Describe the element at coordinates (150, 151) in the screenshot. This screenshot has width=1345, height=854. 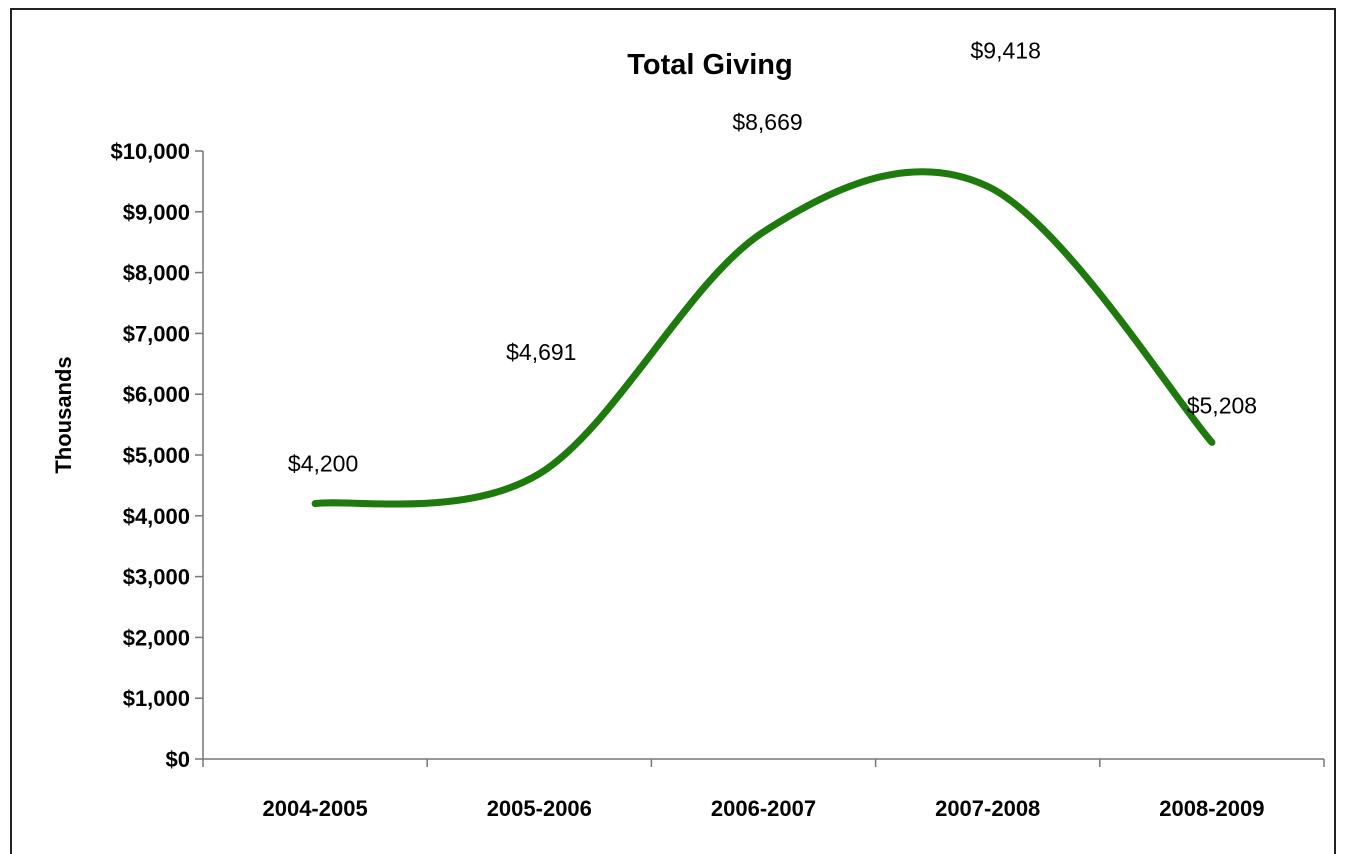
I see `y-tick-label: $10,000` at that location.